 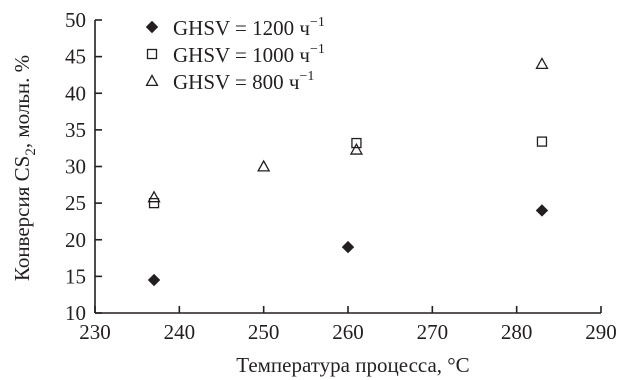 I want to click on y-axis-title-main: Конверсия CS, so click(x=22, y=218).